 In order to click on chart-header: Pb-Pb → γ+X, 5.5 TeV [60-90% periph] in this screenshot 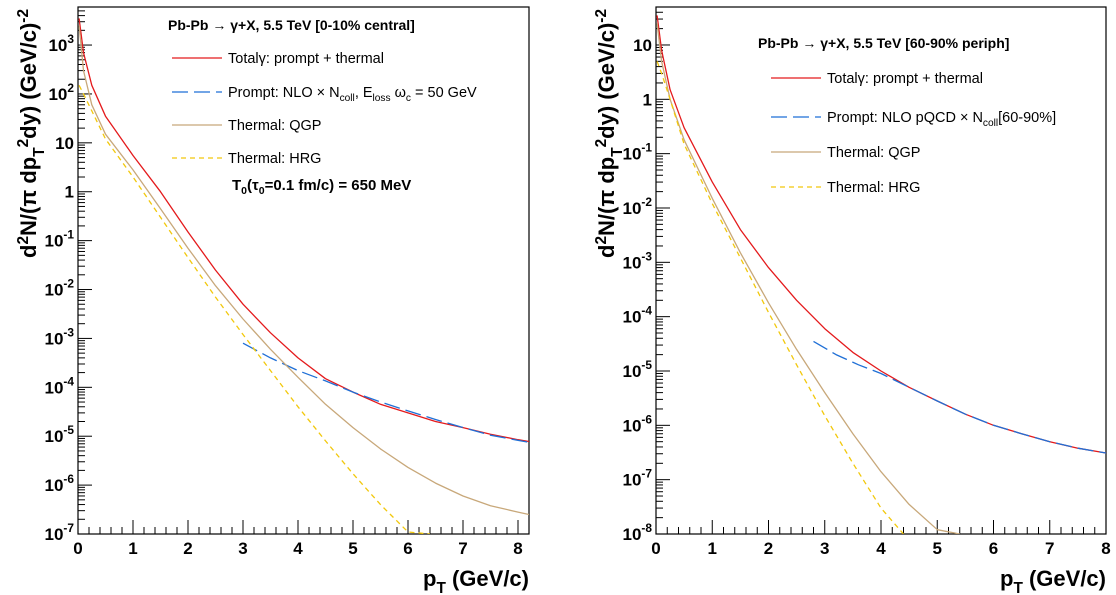, I will do `click(883, 43)`.